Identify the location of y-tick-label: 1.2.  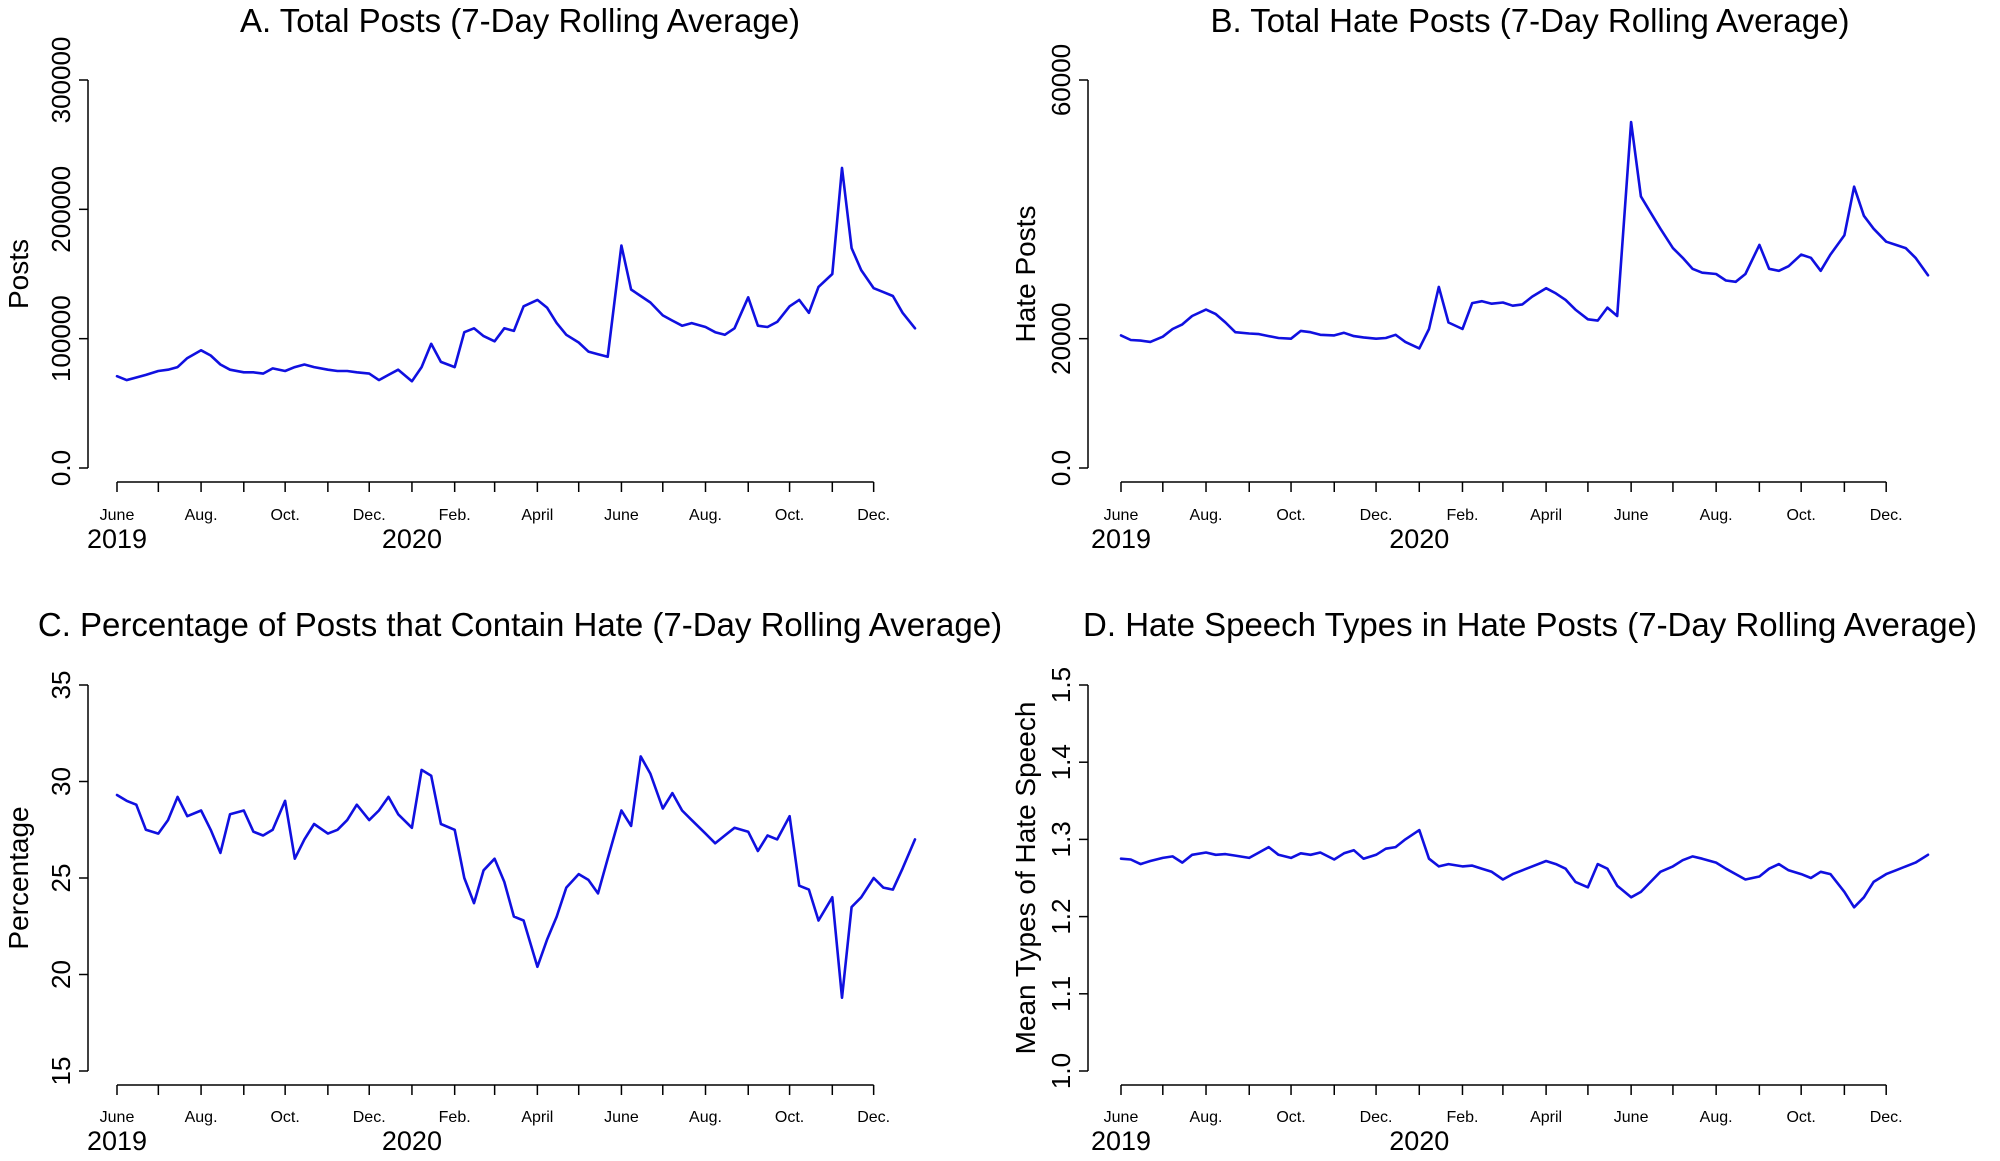
(1061, 917).